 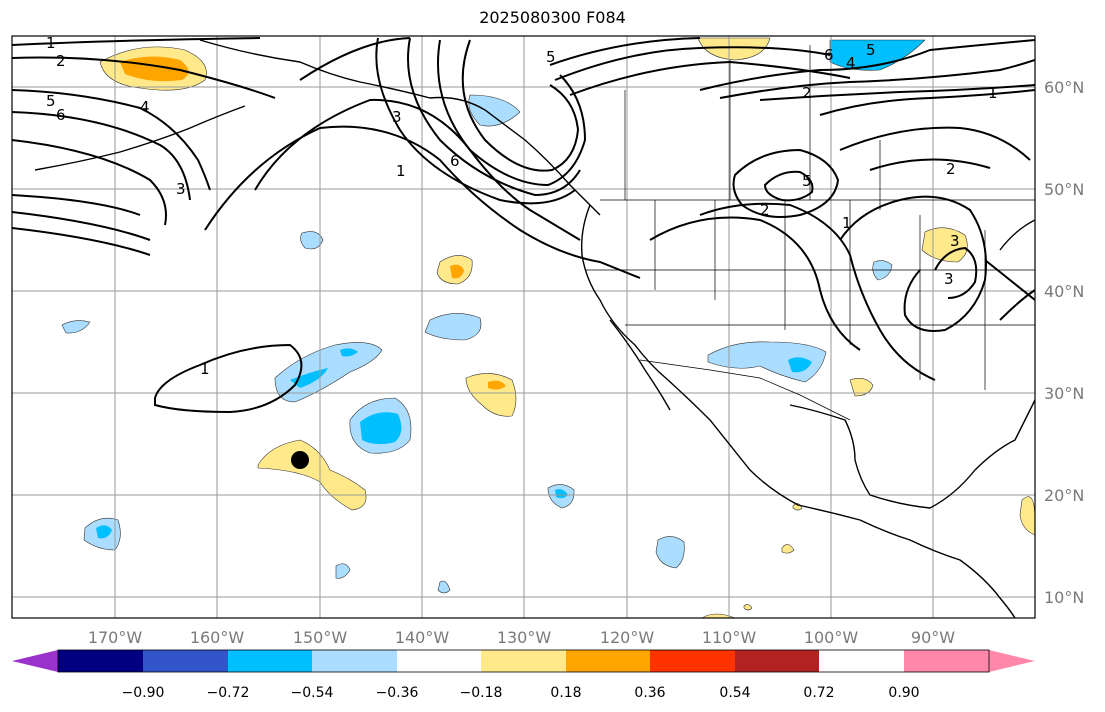 What do you see at coordinates (300, 460) in the screenshot?
I see `location-marker` at bounding box center [300, 460].